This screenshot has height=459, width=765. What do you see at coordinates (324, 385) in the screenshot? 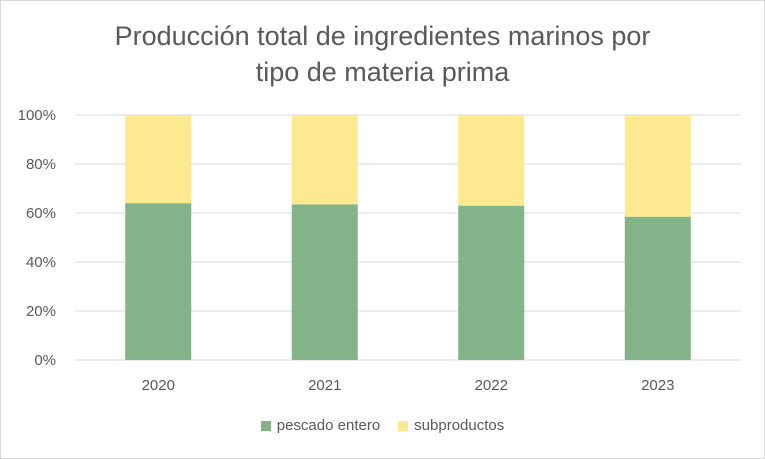
I see `x-tick-label: 2021` at bounding box center [324, 385].